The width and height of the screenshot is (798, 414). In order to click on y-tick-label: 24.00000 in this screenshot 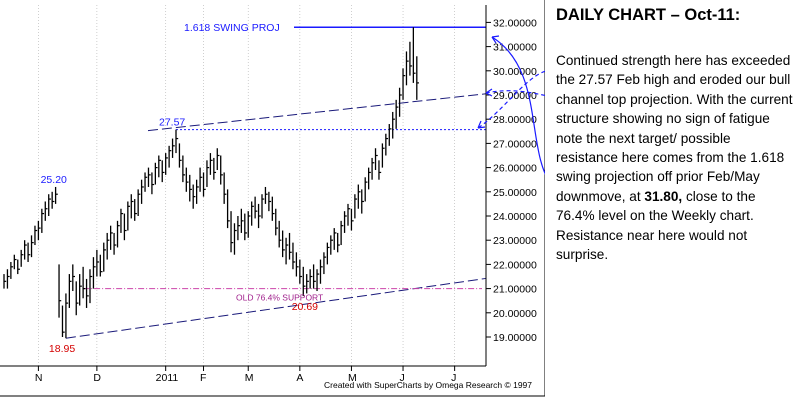, I will do `click(515, 217)`.